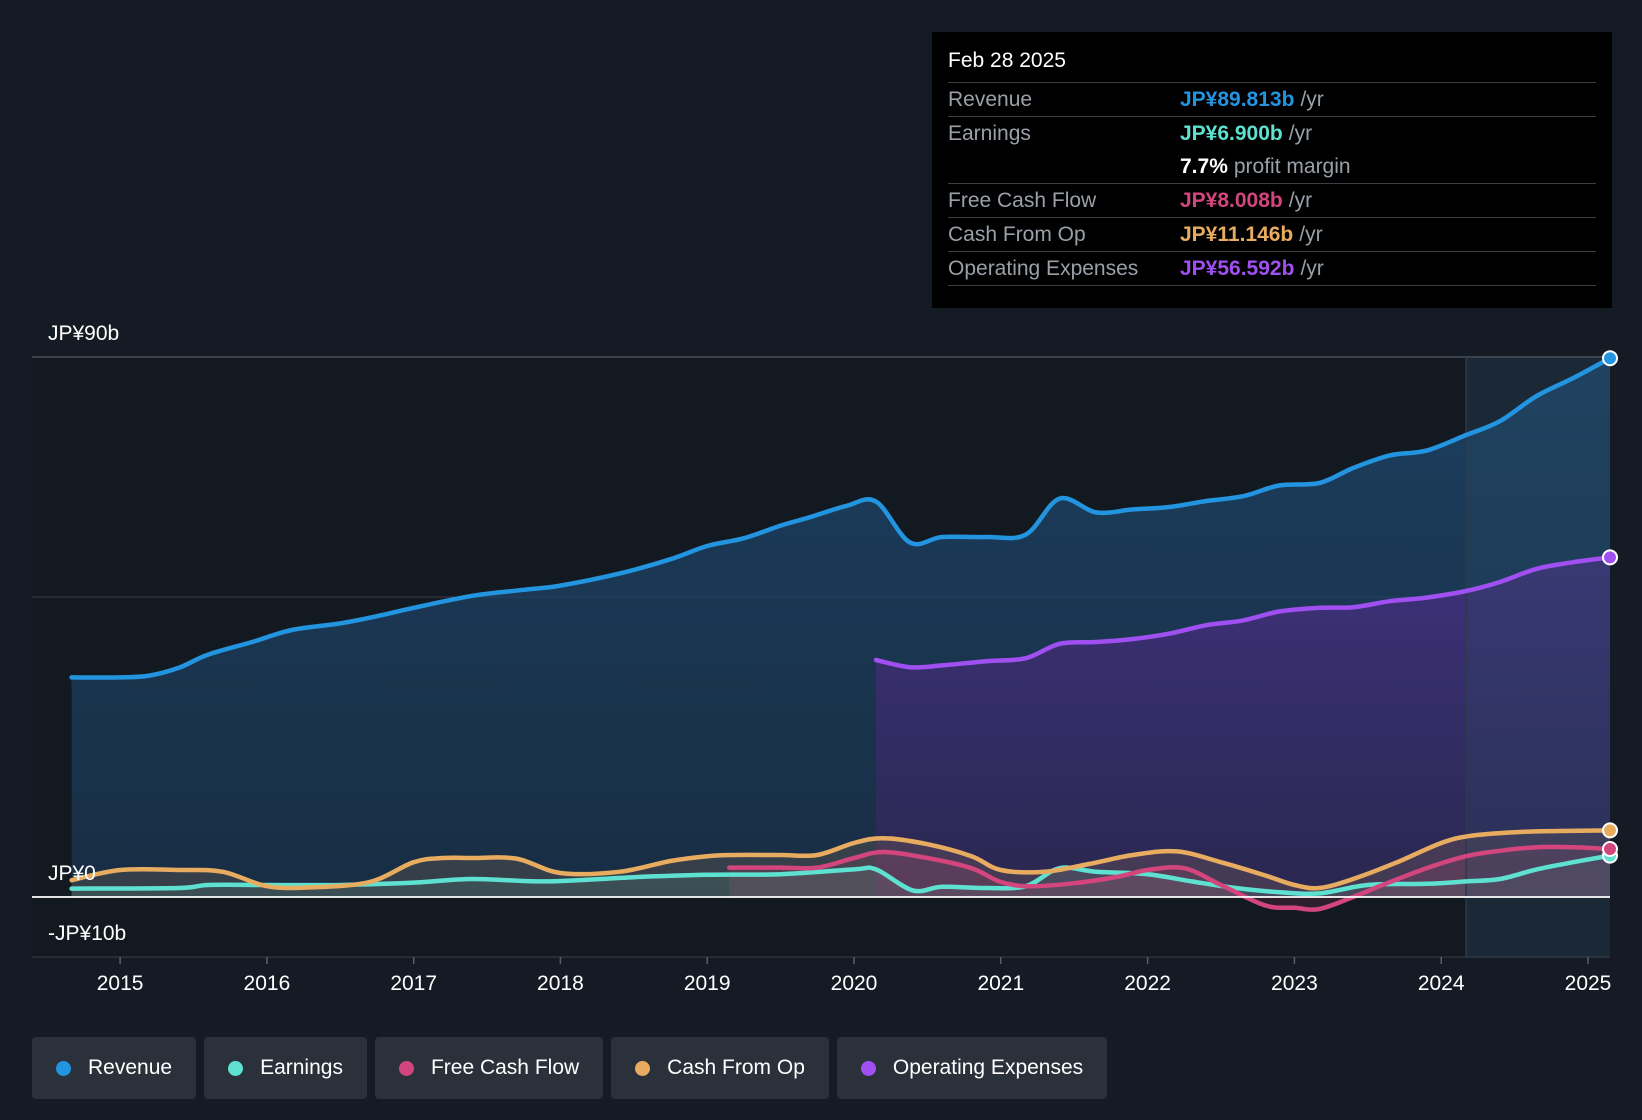 The width and height of the screenshot is (1642, 1120). What do you see at coordinates (1147, 983) in the screenshot?
I see `x-tick-label: 2022` at bounding box center [1147, 983].